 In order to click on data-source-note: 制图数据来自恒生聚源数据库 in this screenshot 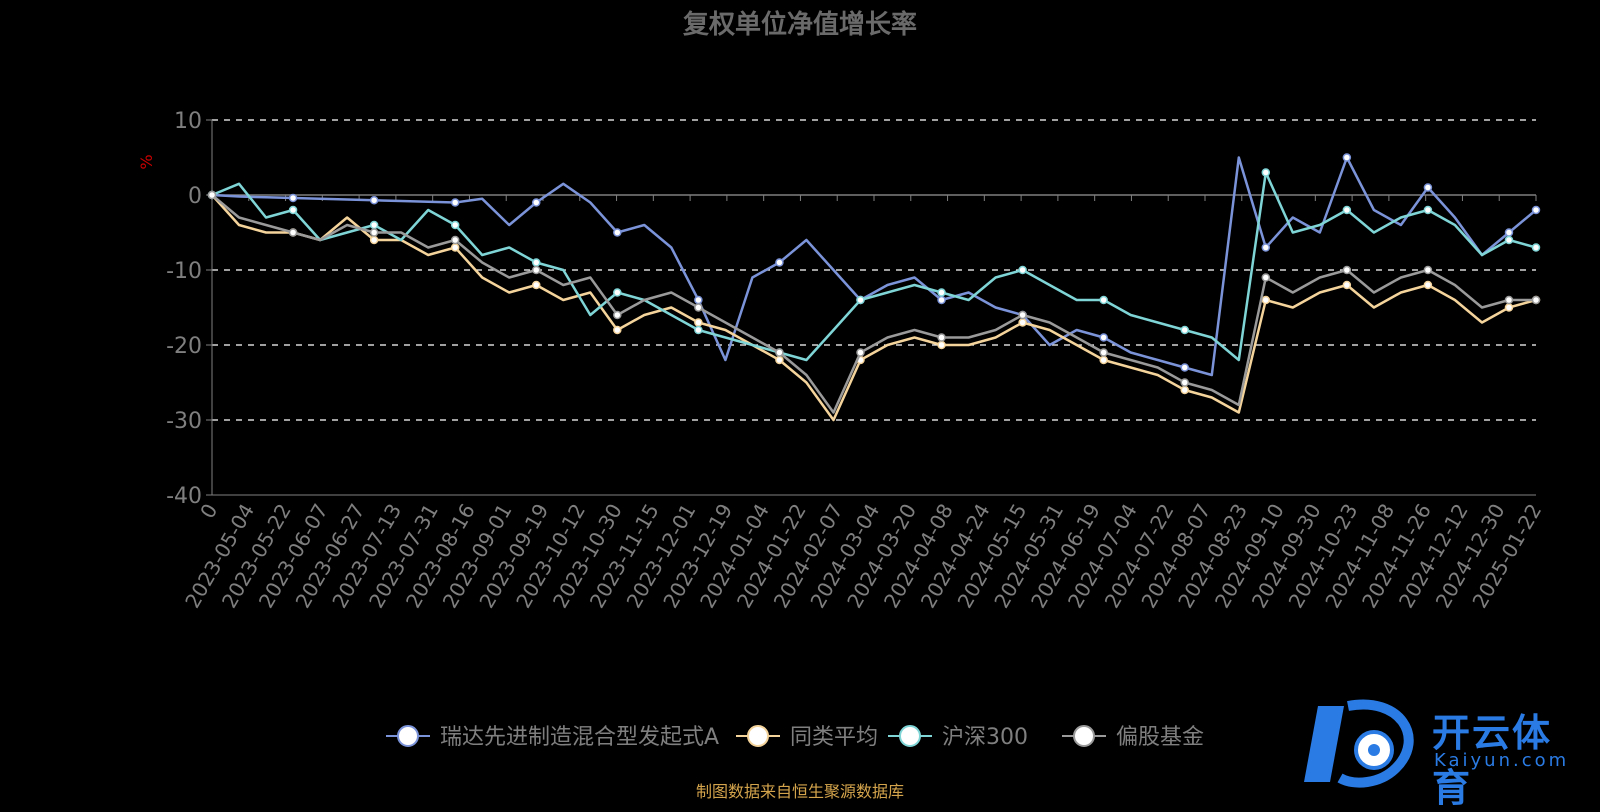, I will do `click(799, 791)`.